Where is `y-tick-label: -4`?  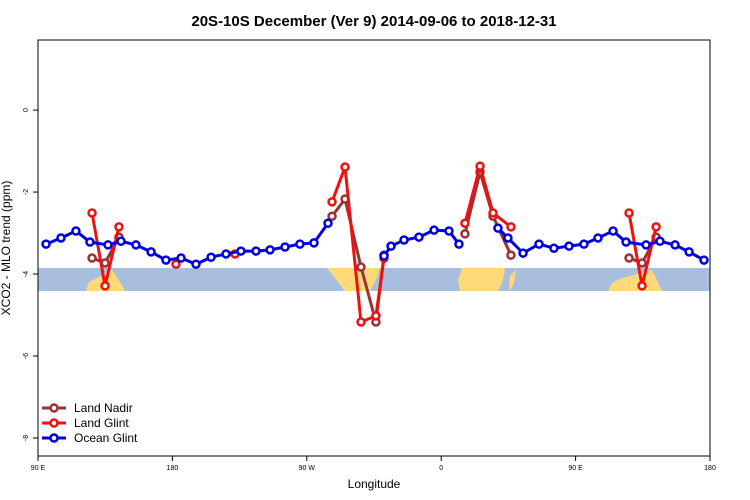
y-tick-label: -4 is located at coordinates (26, 274).